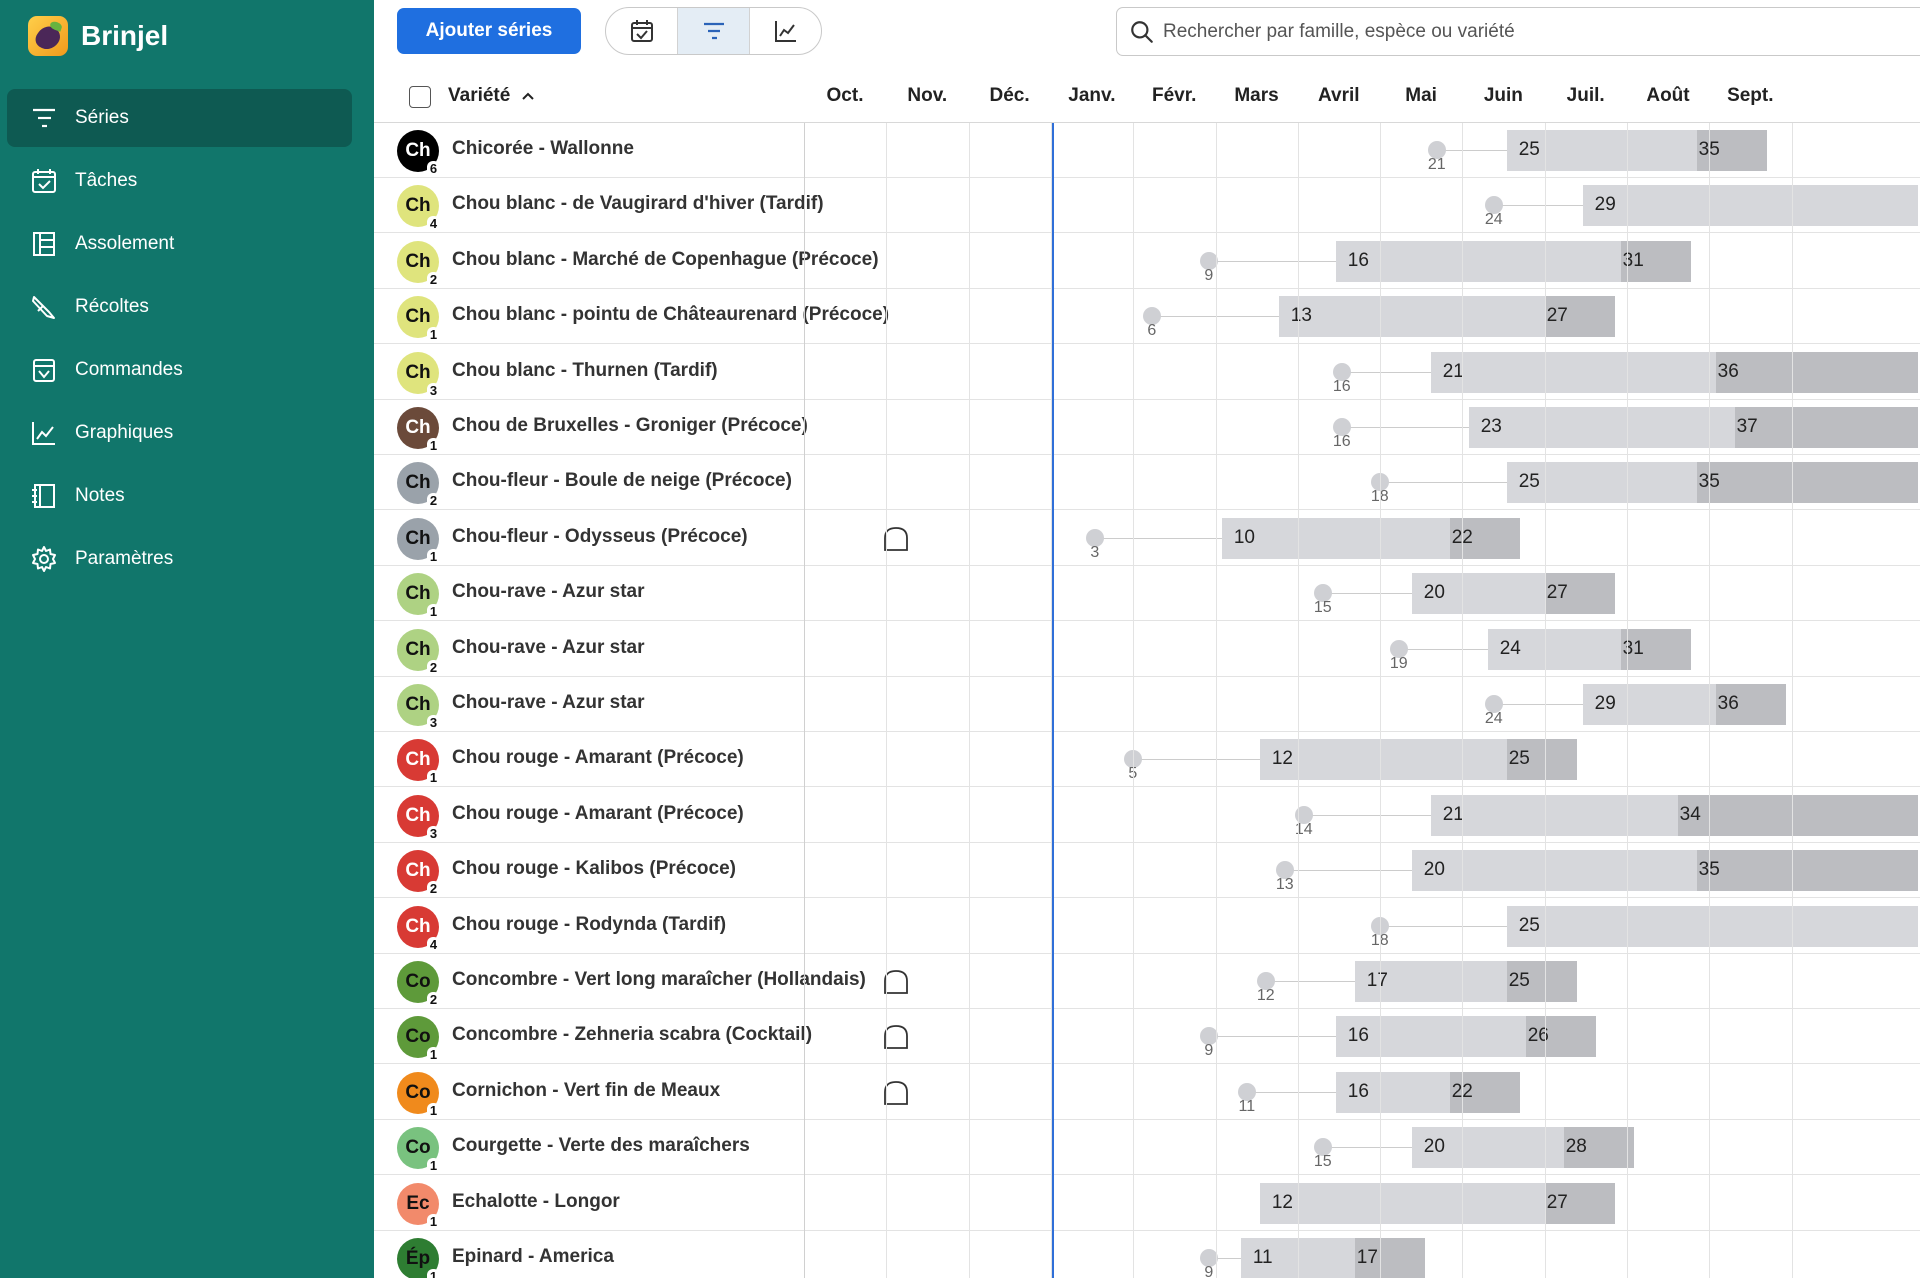 The width and height of the screenshot is (1920, 1278). Describe the element at coordinates (179, 307) in the screenshot. I see `sidebar-item-harvest-knife: Récoltes` at that location.